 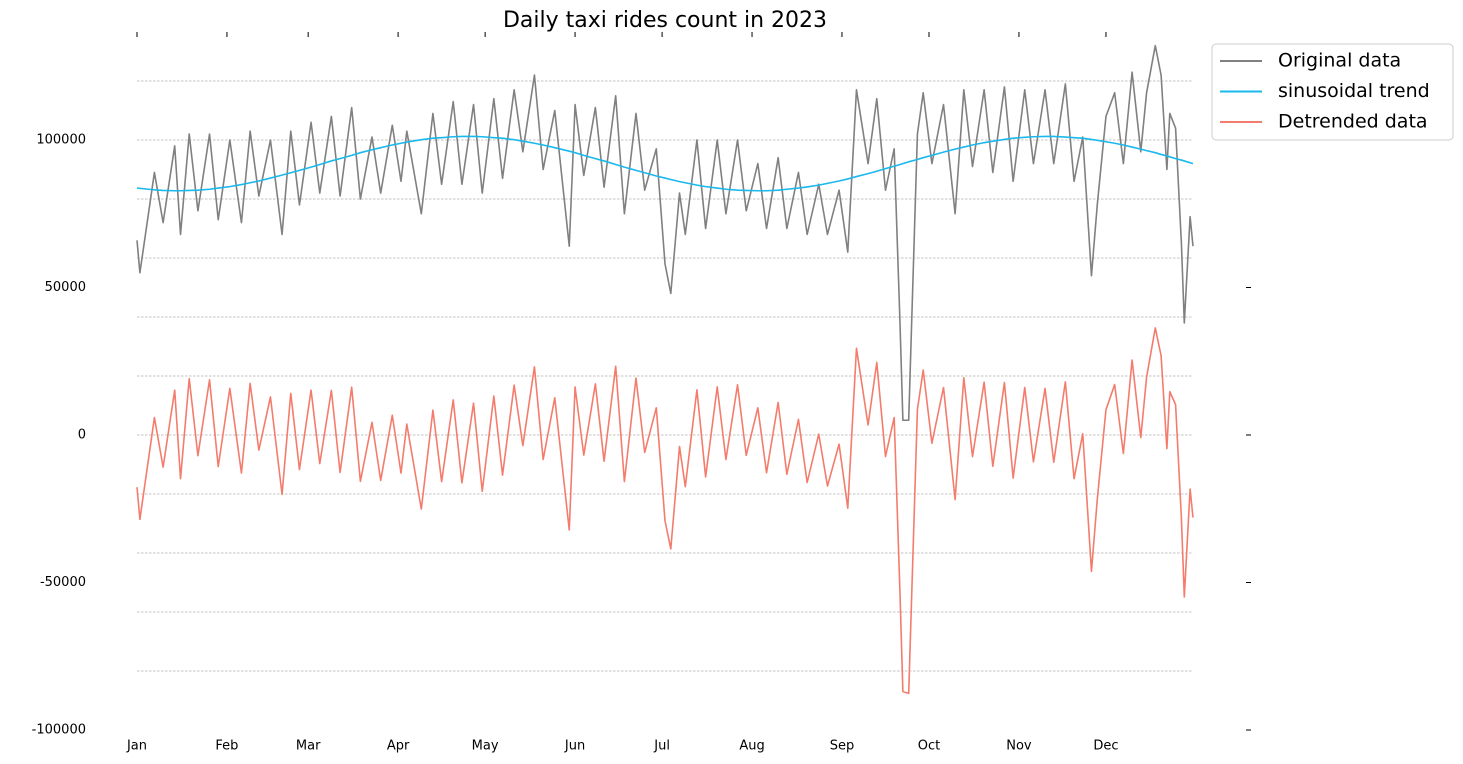 What do you see at coordinates (574, 746) in the screenshot?
I see `x-tick-label: Jun` at bounding box center [574, 746].